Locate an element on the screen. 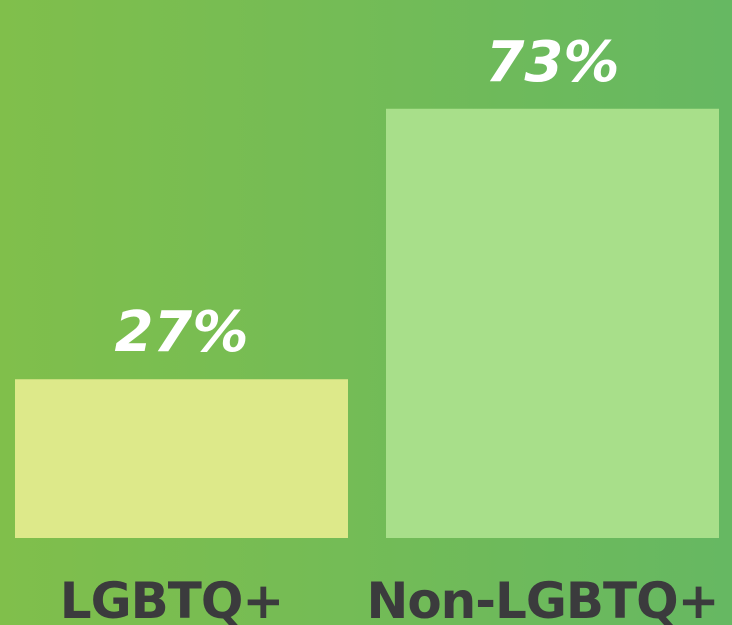 Image resolution: width=732 pixels, height=625 pixels. category-label: LGBTQ+ is located at coordinates (172, 598).